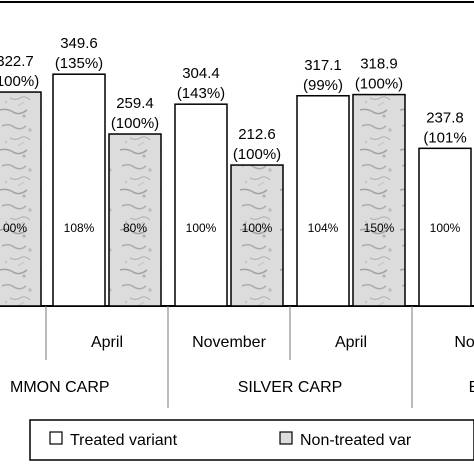 The height and width of the screenshot is (474, 474). What do you see at coordinates (323, 228) in the screenshot?
I see `bar-inner-percent-label: 104%` at bounding box center [323, 228].